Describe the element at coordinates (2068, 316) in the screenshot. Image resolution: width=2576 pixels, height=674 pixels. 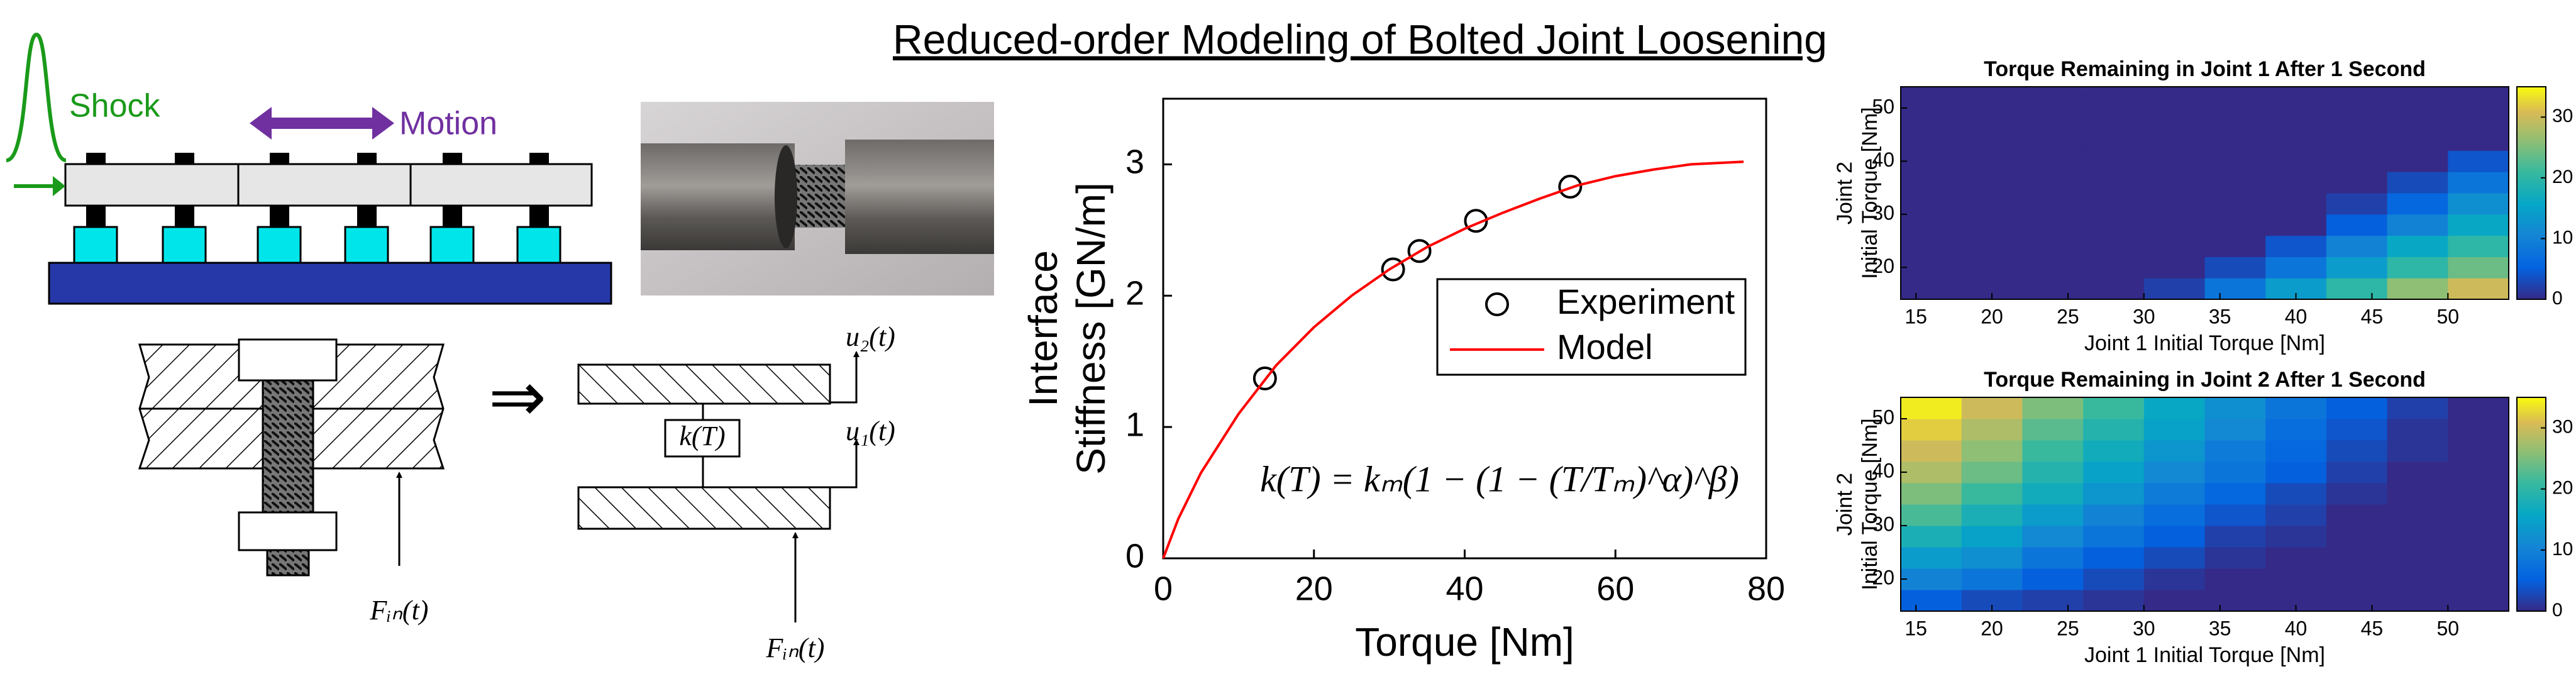
I see `x-tick-label: 25` at that location.